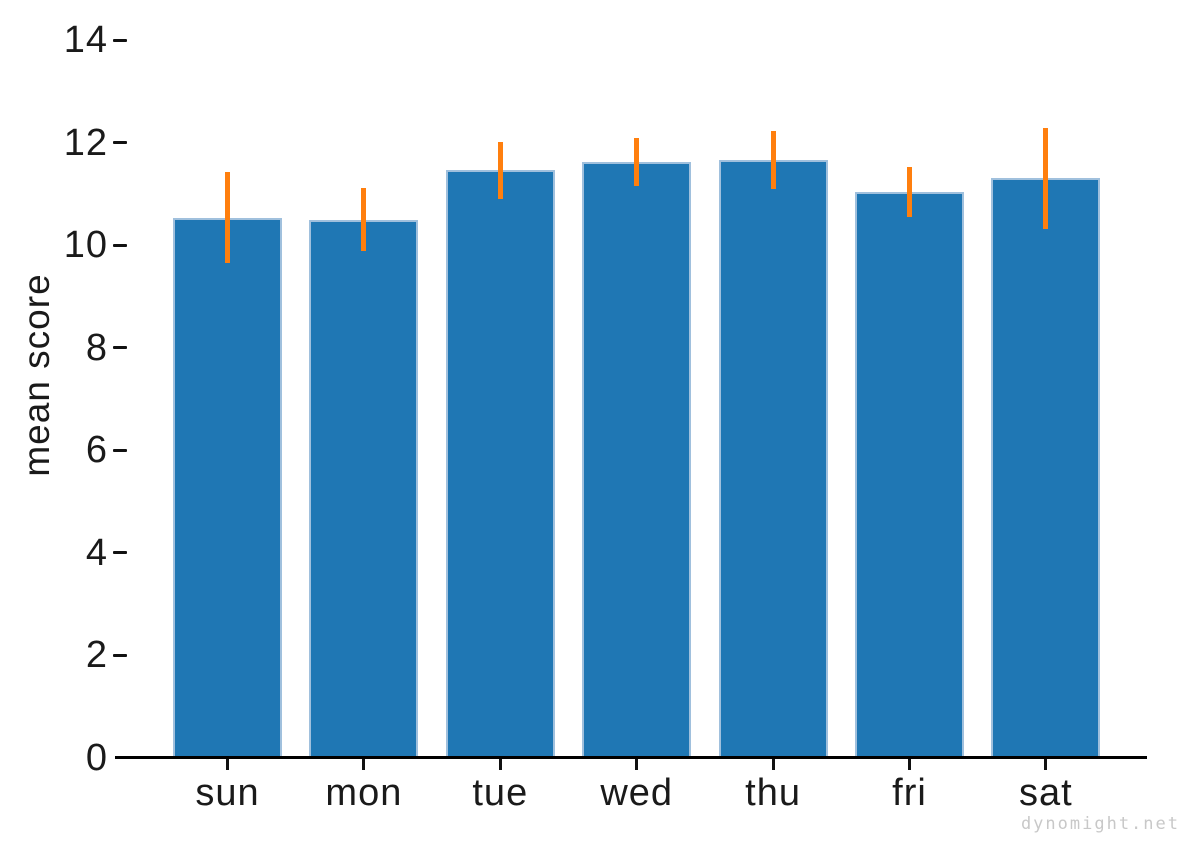  I want to click on x-tick-label: thu, so click(773, 793).